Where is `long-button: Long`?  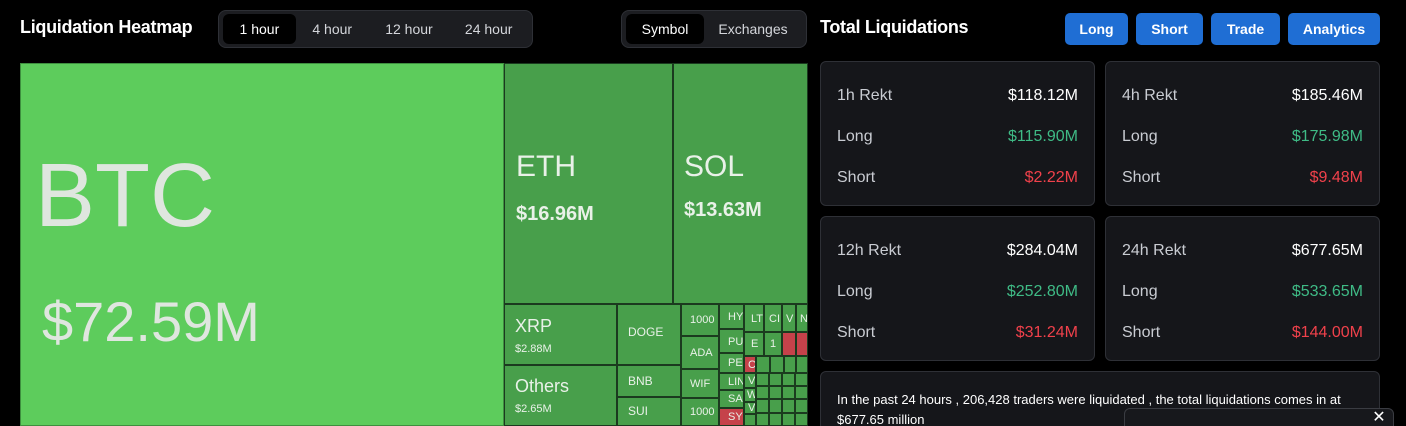 long-button: Long is located at coordinates (1096, 29).